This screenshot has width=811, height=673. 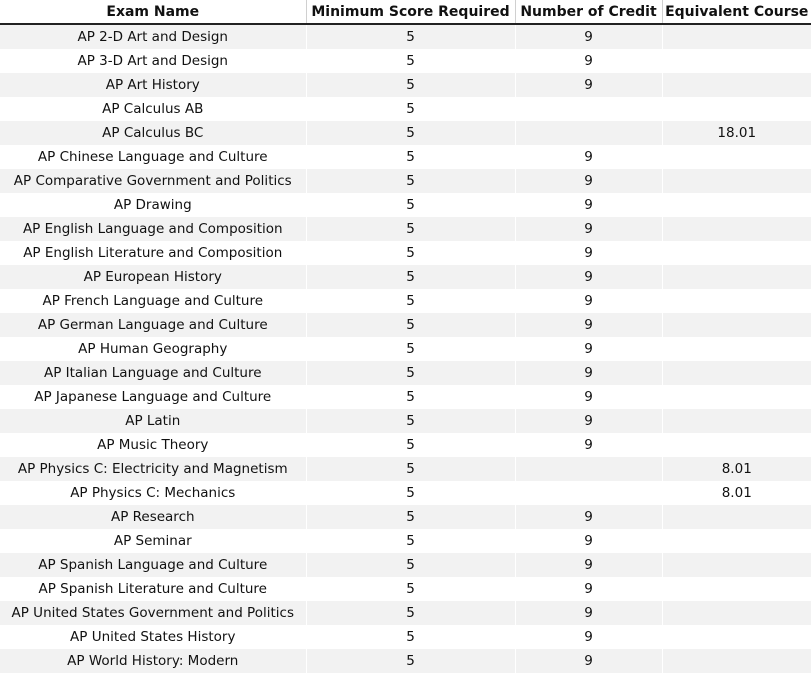 I want to click on table-cell: AP Chinese Language and Culture, so click(x=153, y=157).